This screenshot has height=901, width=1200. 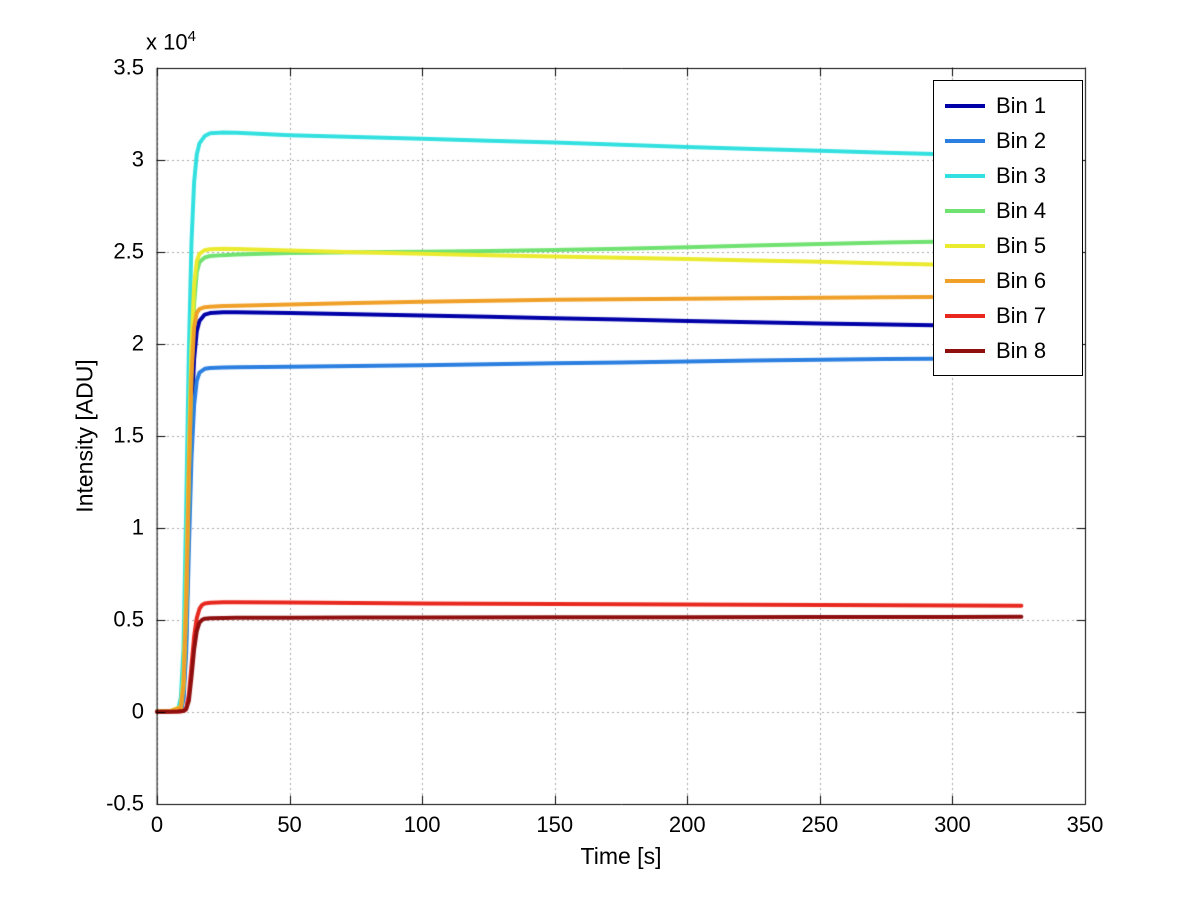 What do you see at coordinates (167, 42) in the screenshot?
I see `exponent-prefix: x 10` at bounding box center [167, 42].